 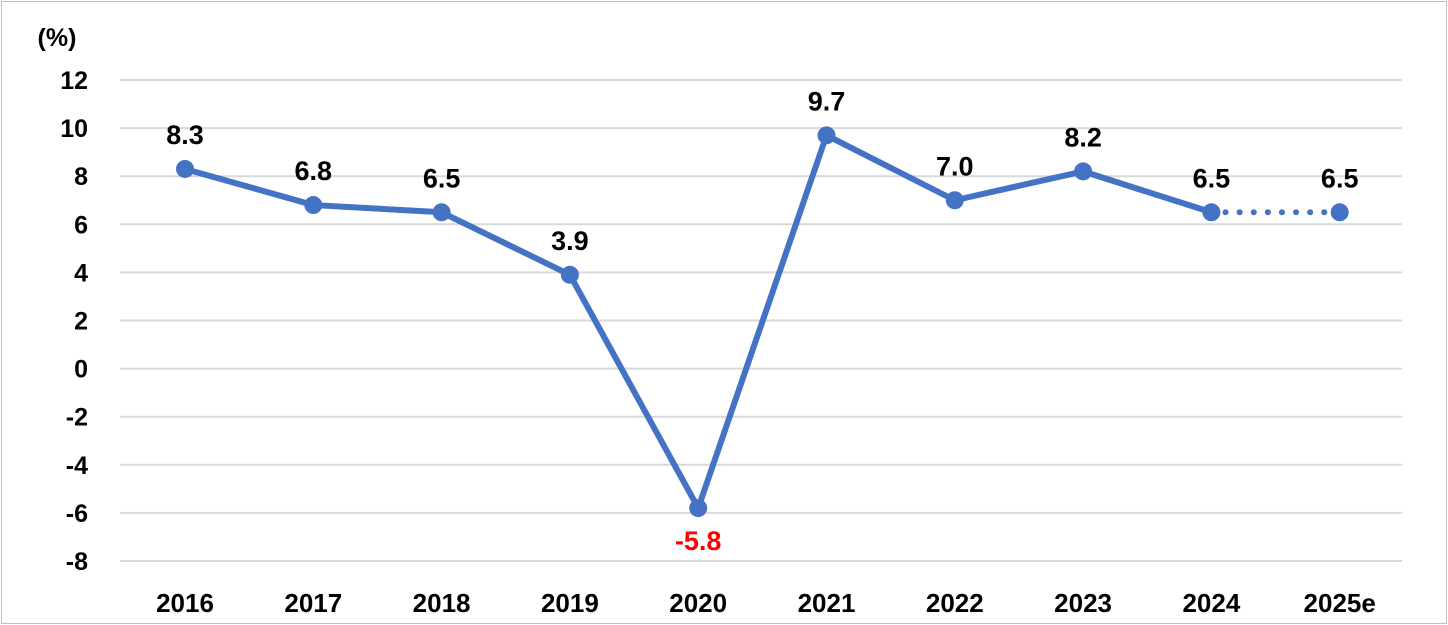 What do you see at coordinates (81, 273) in the screenshot?
I see `y-tick-label: 4` at bounding box center [81, 273].